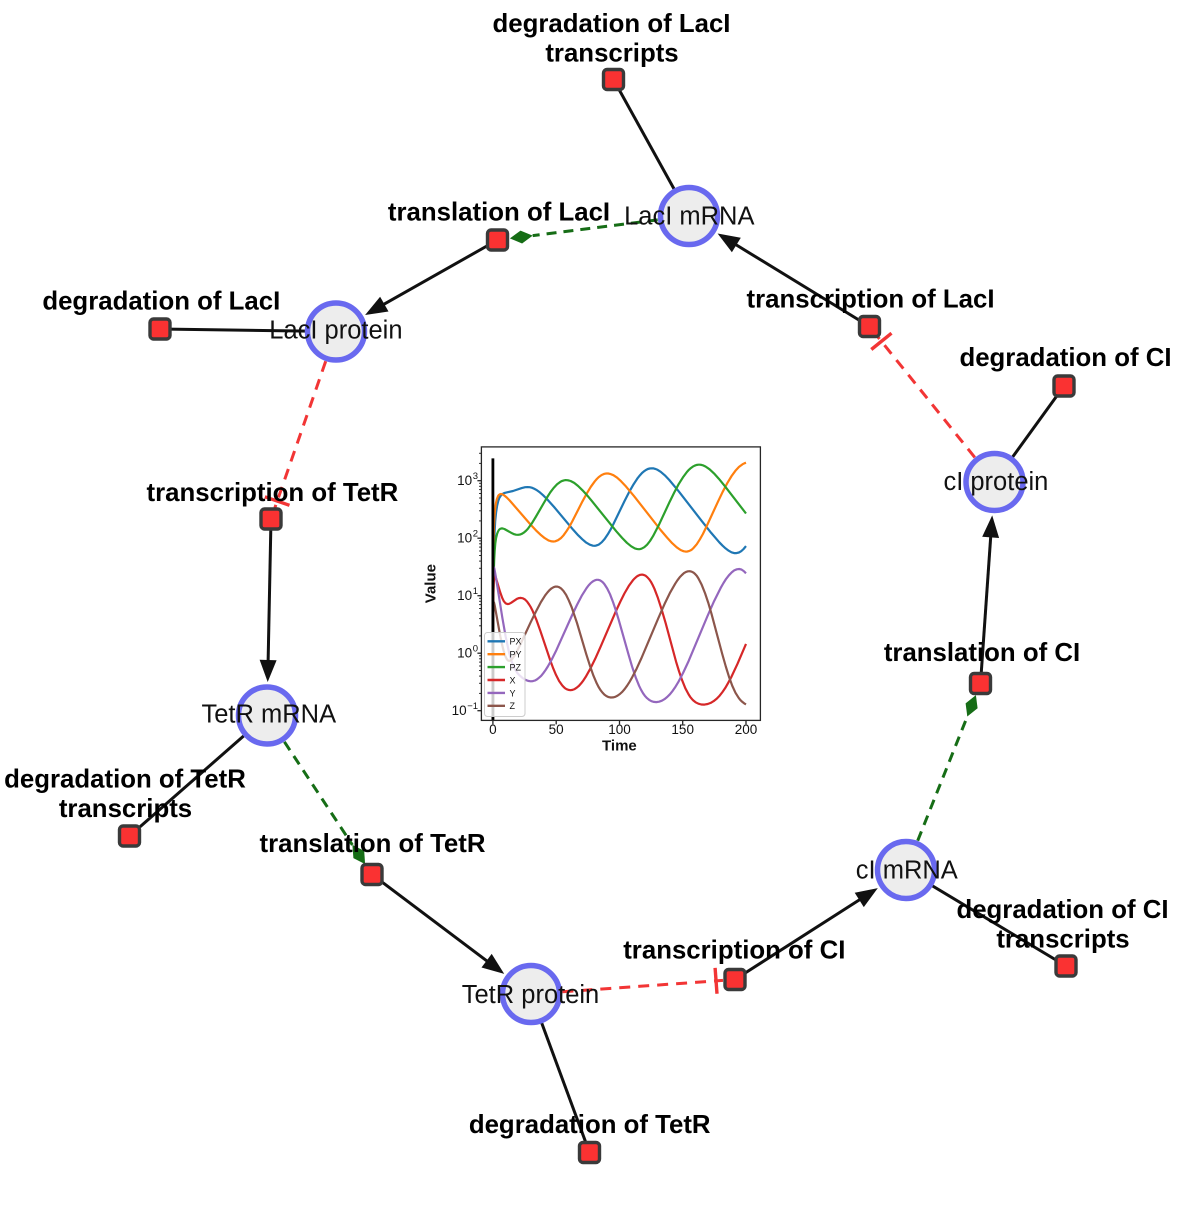 This screenshot has height=1205, width=1189. What do you see at coordinates (475, 591) in the screenshot?
I see `svg-text: 1` at bounding box center [475, 591].